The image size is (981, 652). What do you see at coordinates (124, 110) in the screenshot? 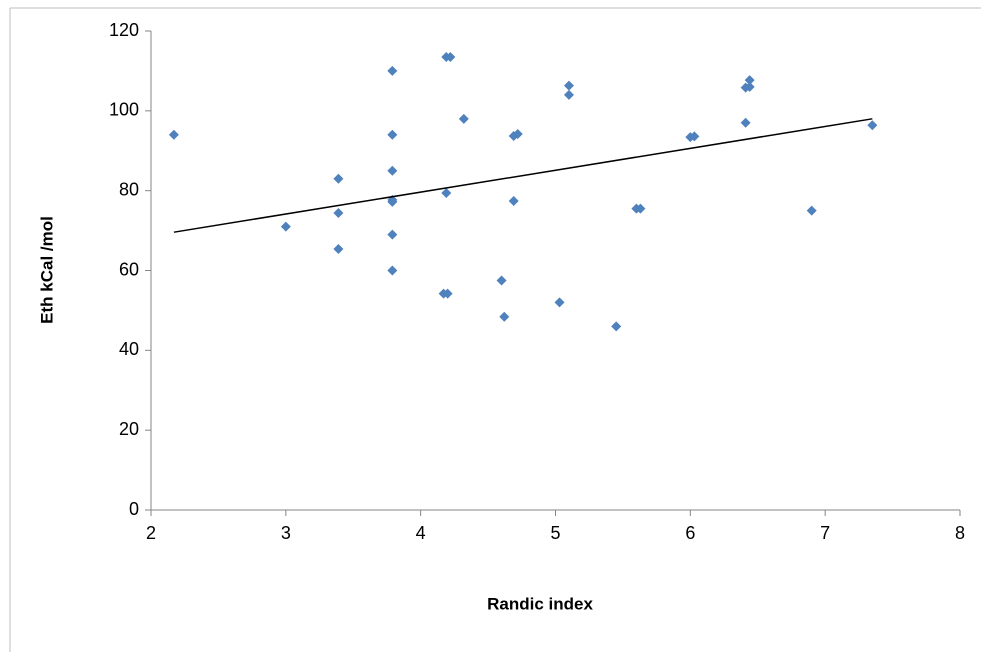
I see `y-tick-label: 100` at bounding box center [124, 110].